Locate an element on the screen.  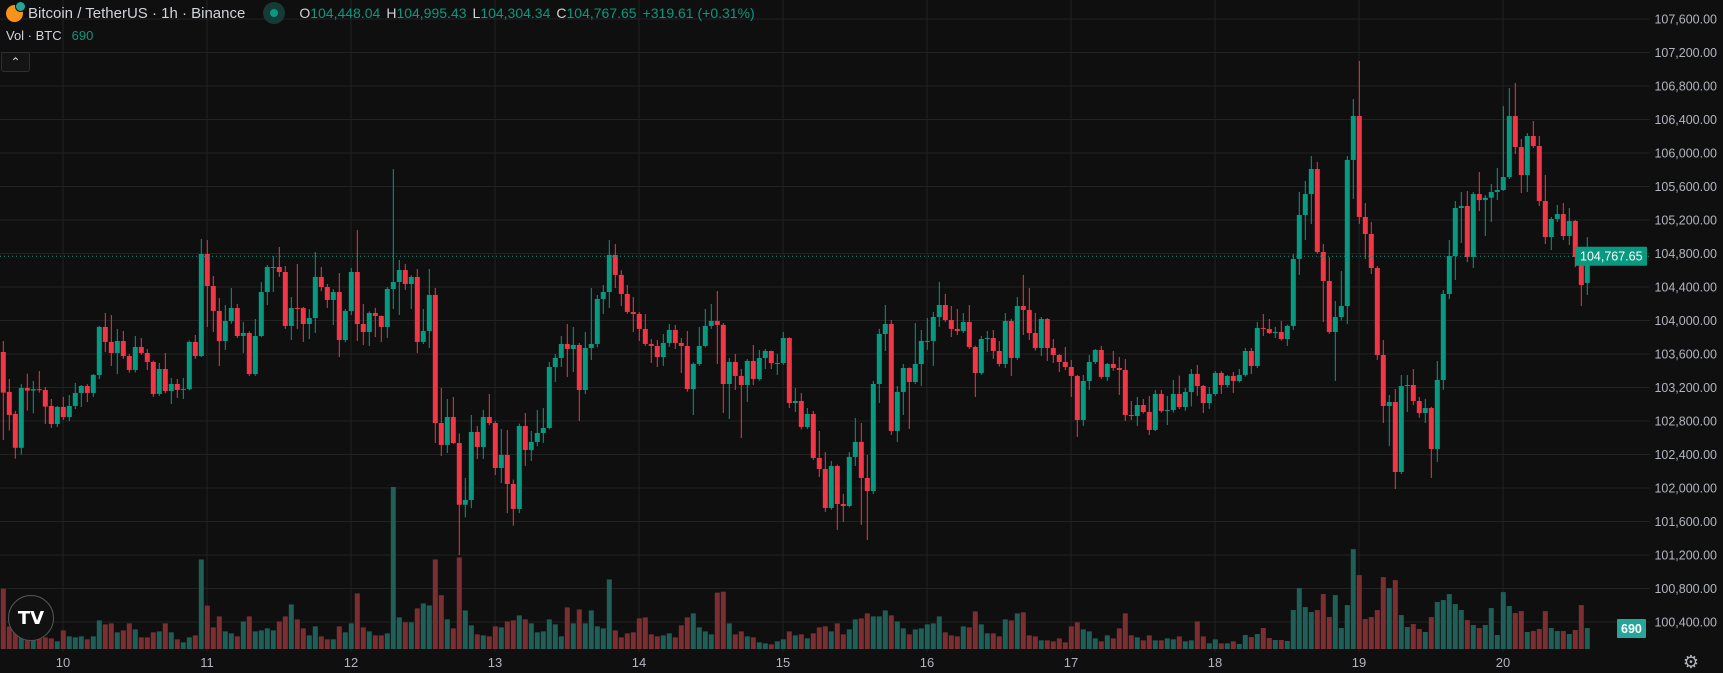
time-tick-label: 12 is located at coordinates (351, 662).